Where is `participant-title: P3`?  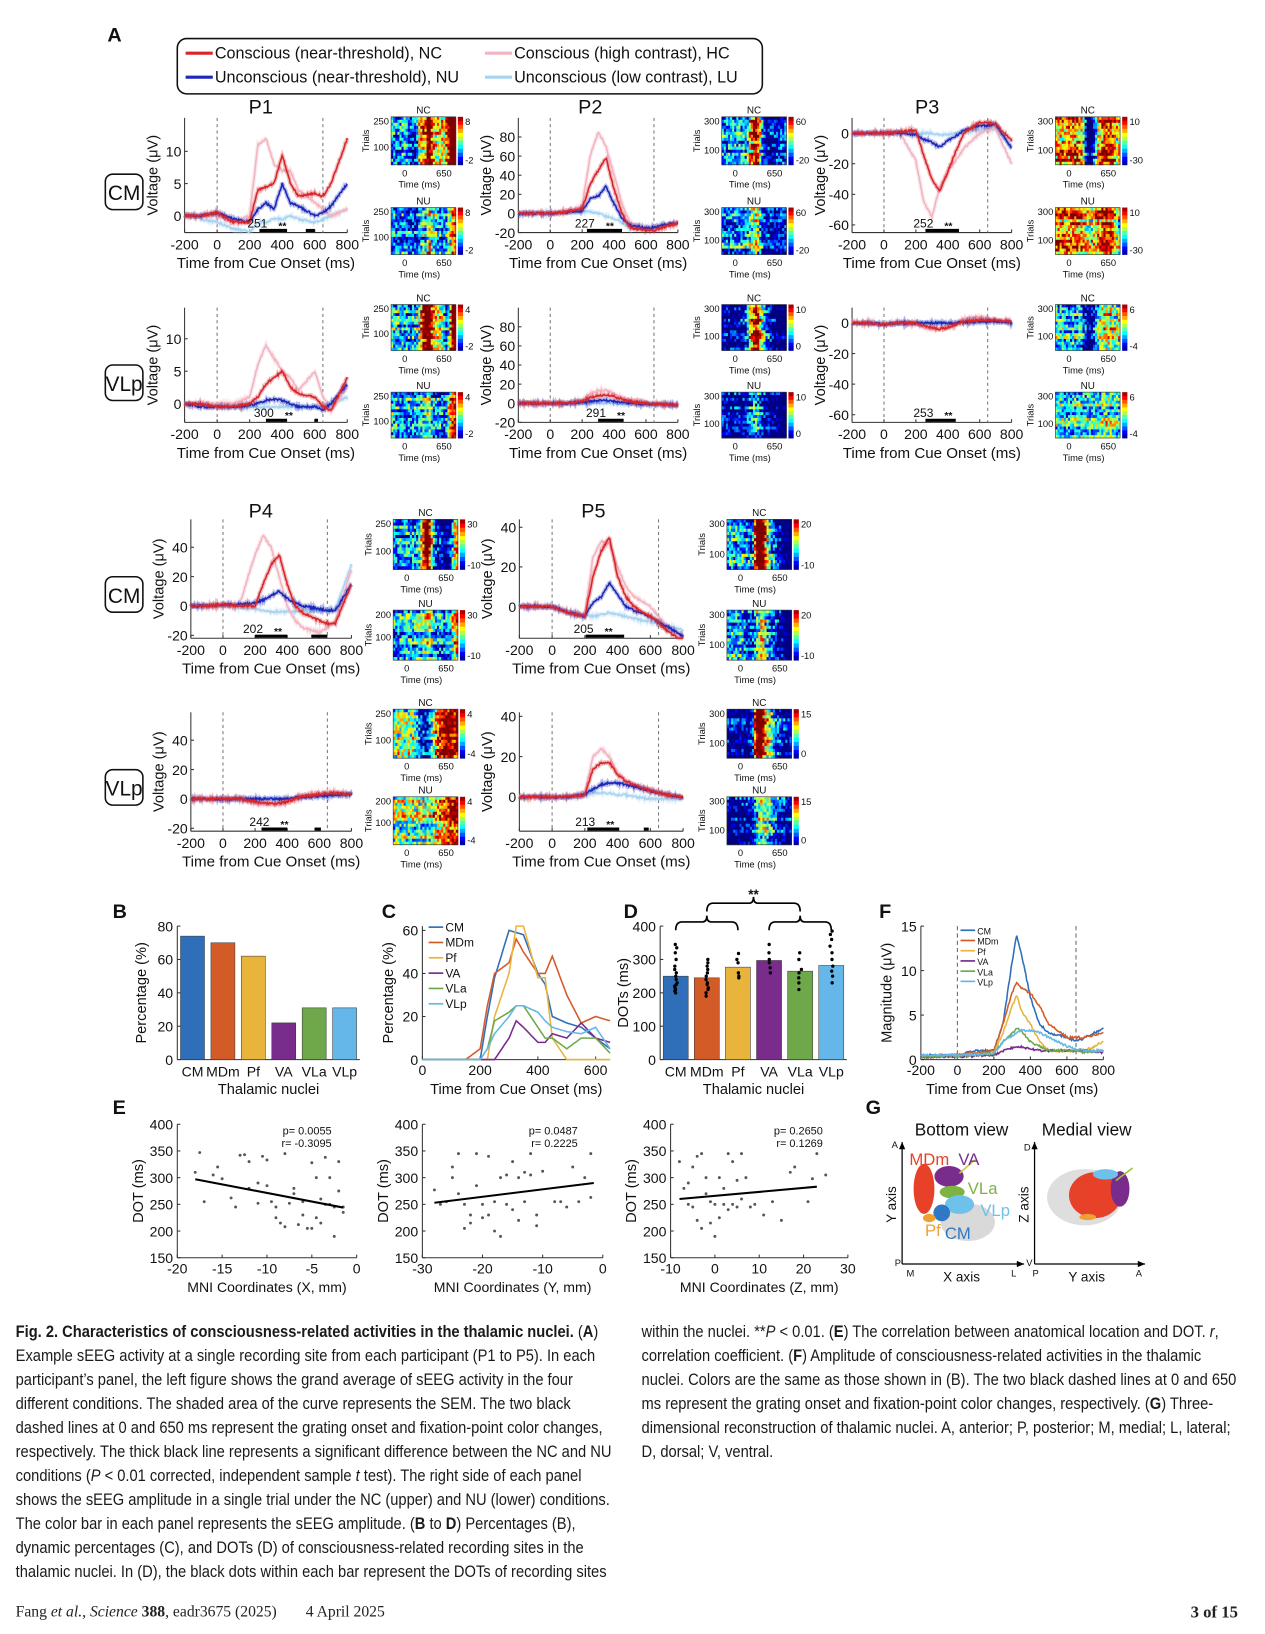 participant-title: P3 is located at coordinates (927, 108).